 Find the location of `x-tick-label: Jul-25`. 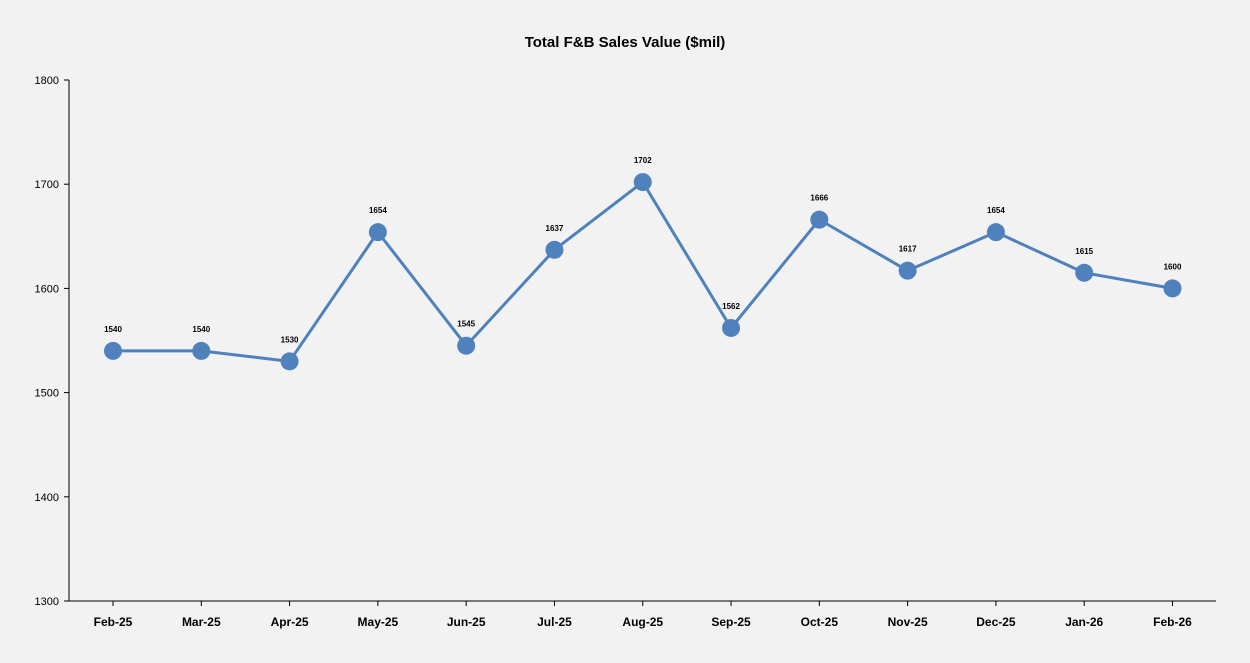

x-tick-label: Jul-25 is located at coordinates (554, 622).